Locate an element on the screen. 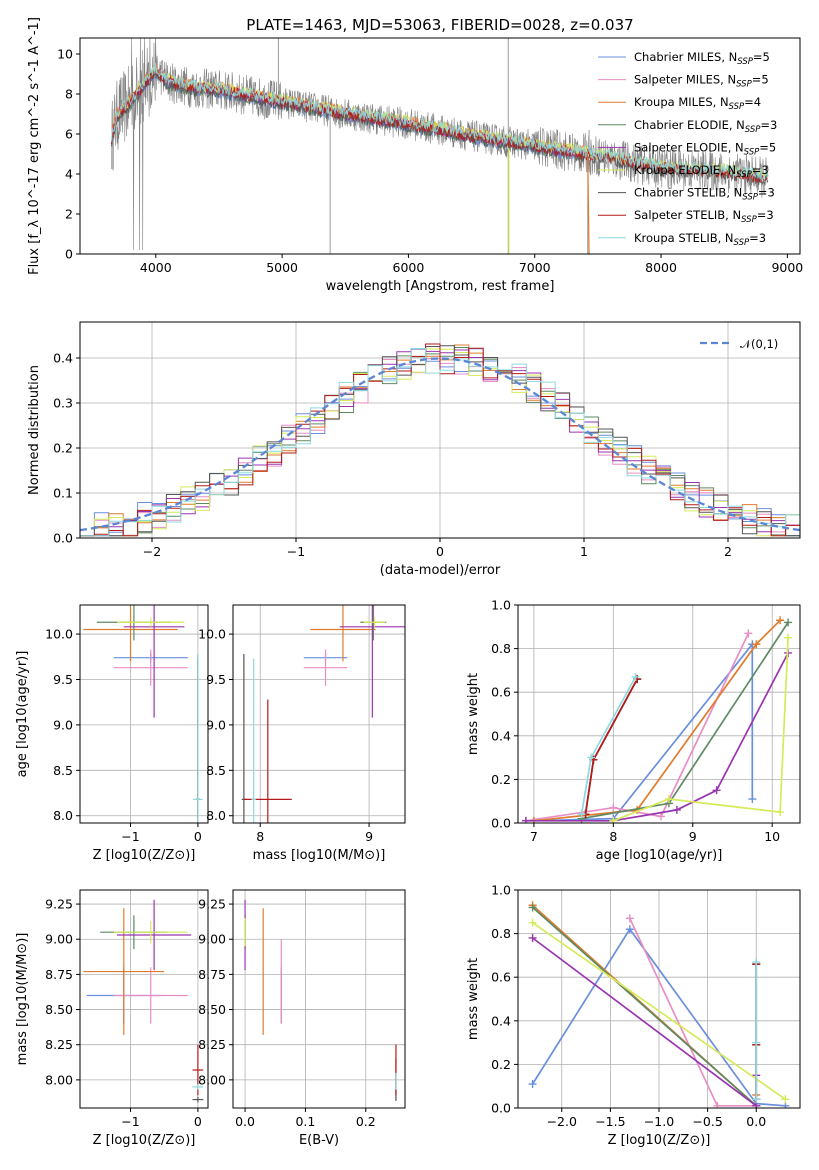  legend-label-gaussian: 𝒩(0,1) is located at coordinates (759, 344).